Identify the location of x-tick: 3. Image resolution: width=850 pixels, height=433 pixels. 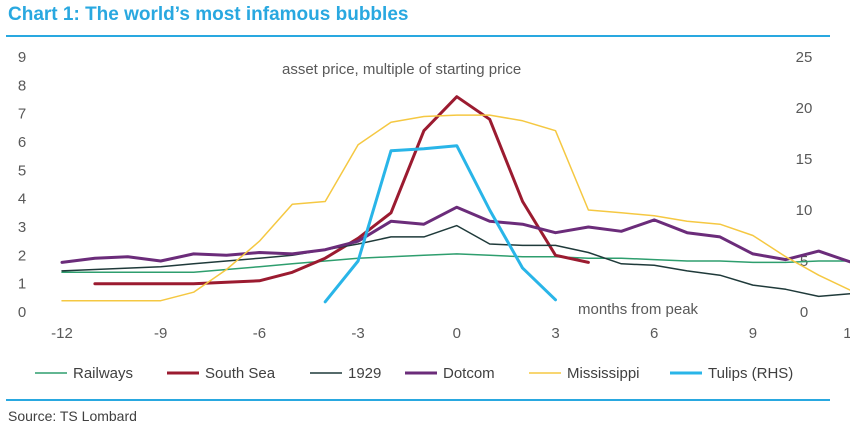
(555, 333).